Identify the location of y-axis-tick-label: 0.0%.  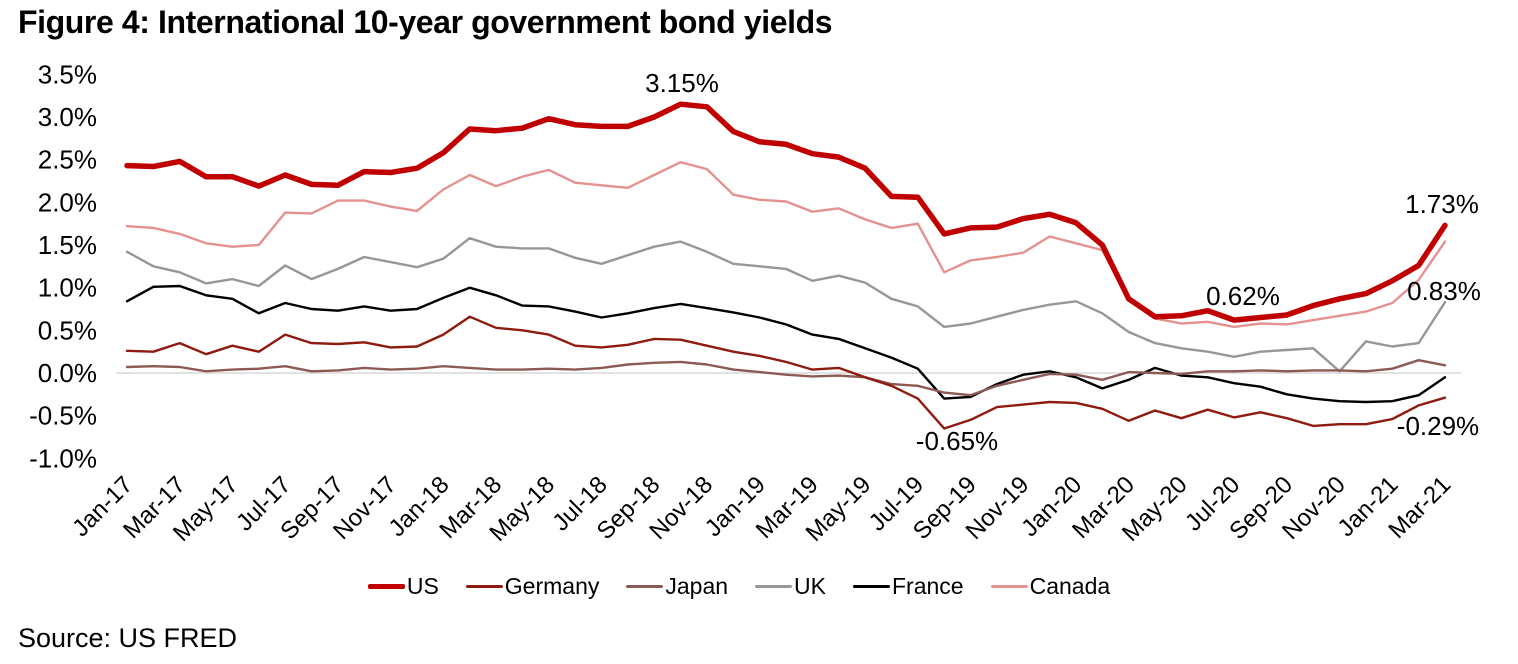
(67, 373).